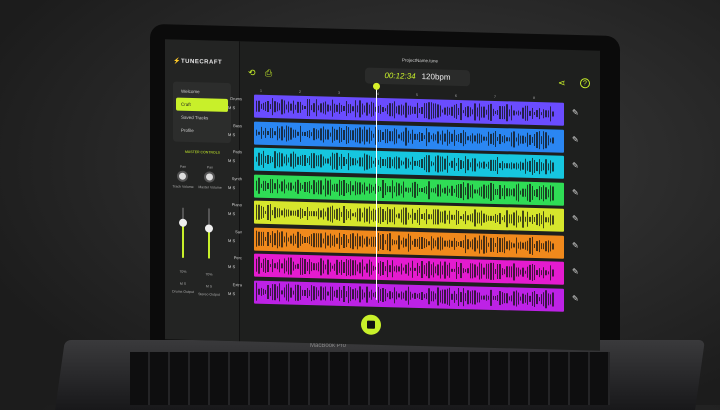 The height and width of the screenshot is (410, 720). What do you see at coordinates (376, 86) in the screenshot?
I see `playhead-handle` at bounding box center [376, 86].